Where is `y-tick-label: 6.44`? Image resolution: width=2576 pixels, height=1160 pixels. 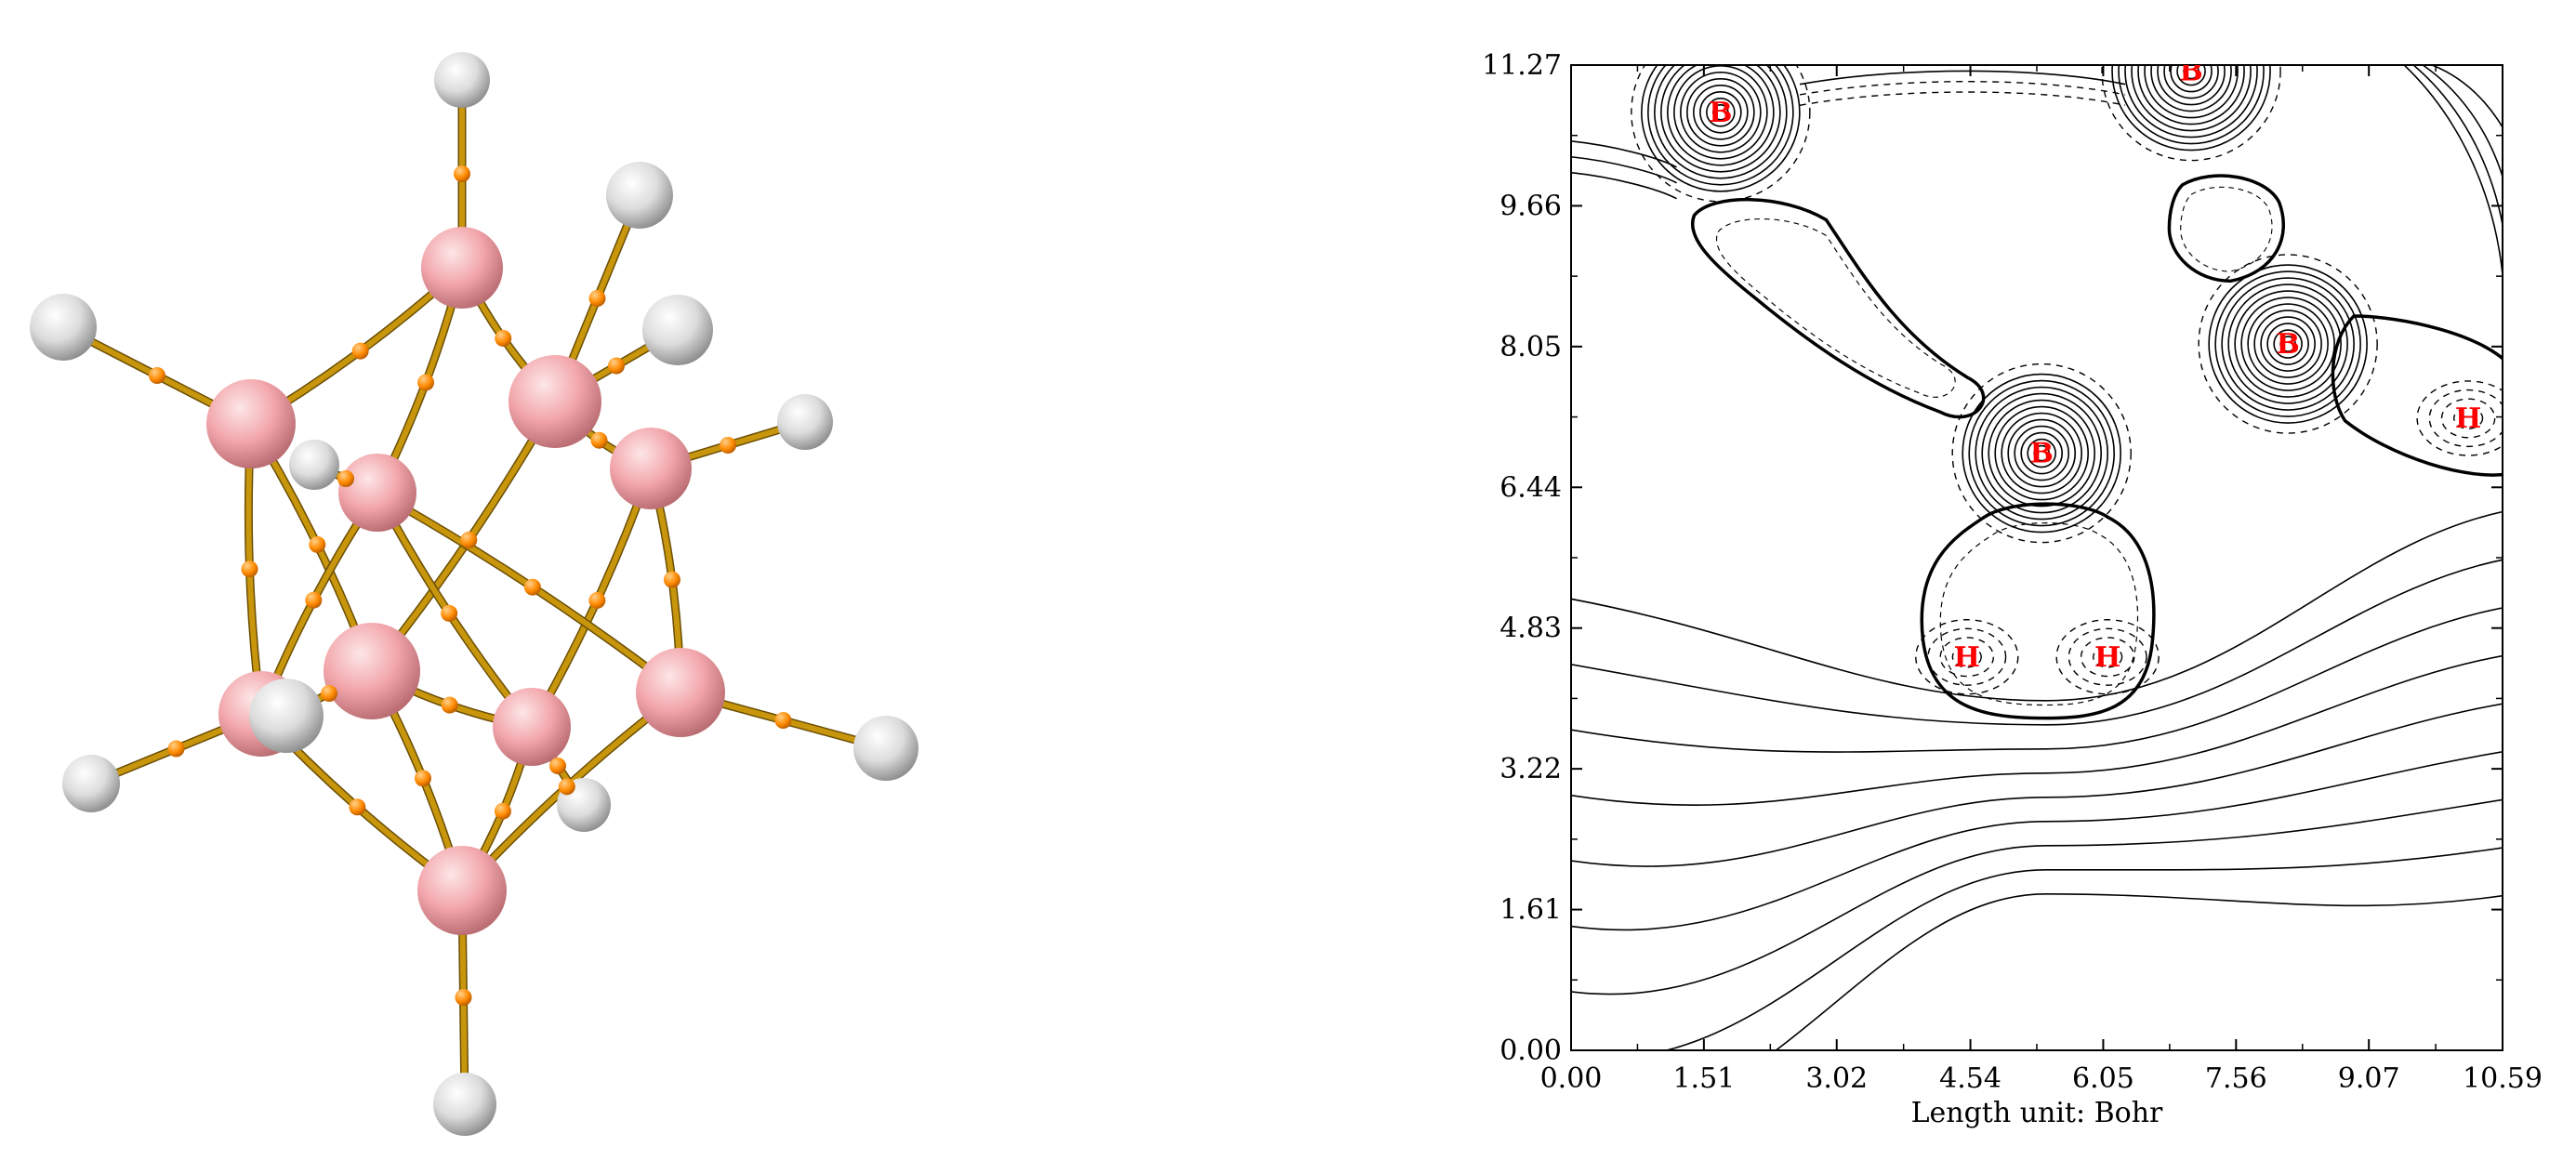
y-tick-label: 6.44 is located at coordinates (1530, 487).